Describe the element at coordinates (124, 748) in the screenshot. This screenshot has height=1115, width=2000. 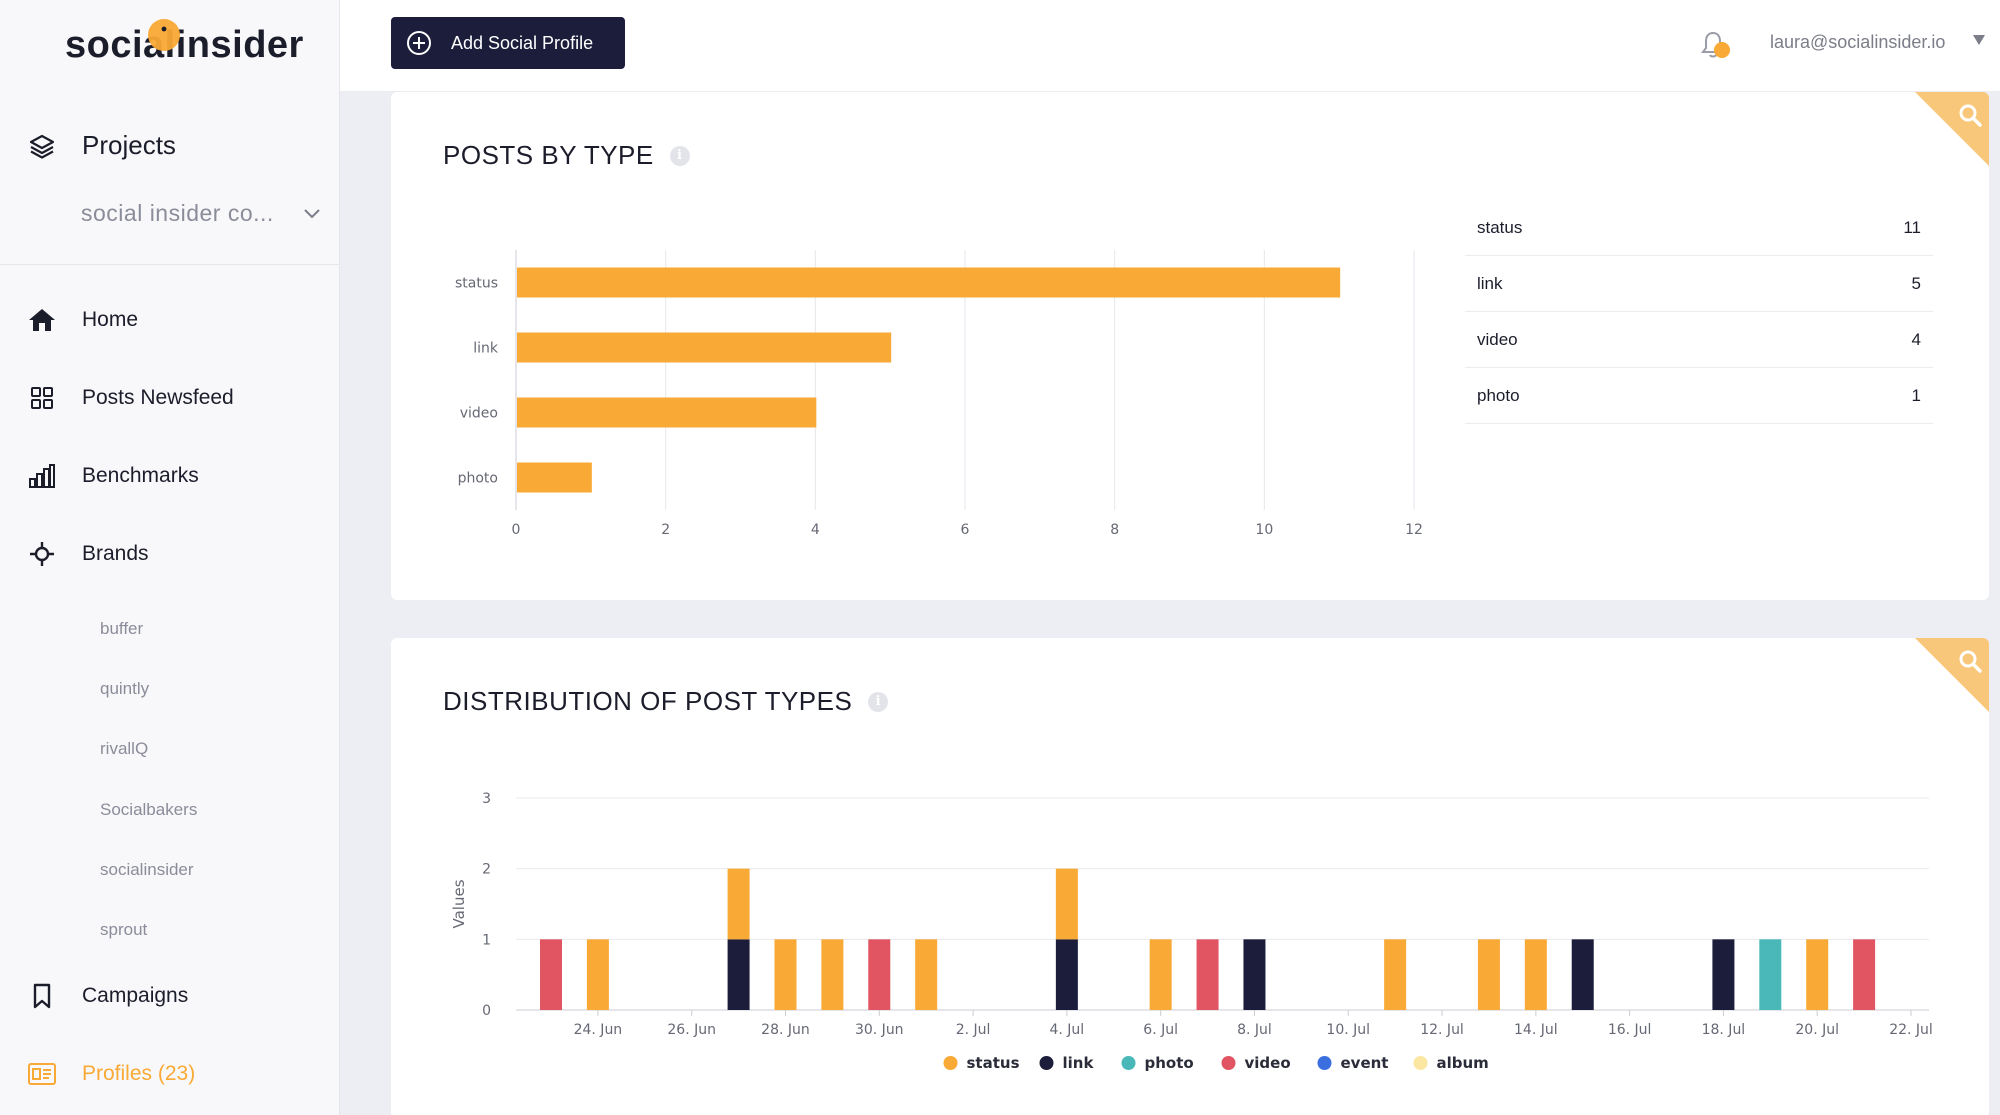
I see `brand-item: rivallQ` at that location.